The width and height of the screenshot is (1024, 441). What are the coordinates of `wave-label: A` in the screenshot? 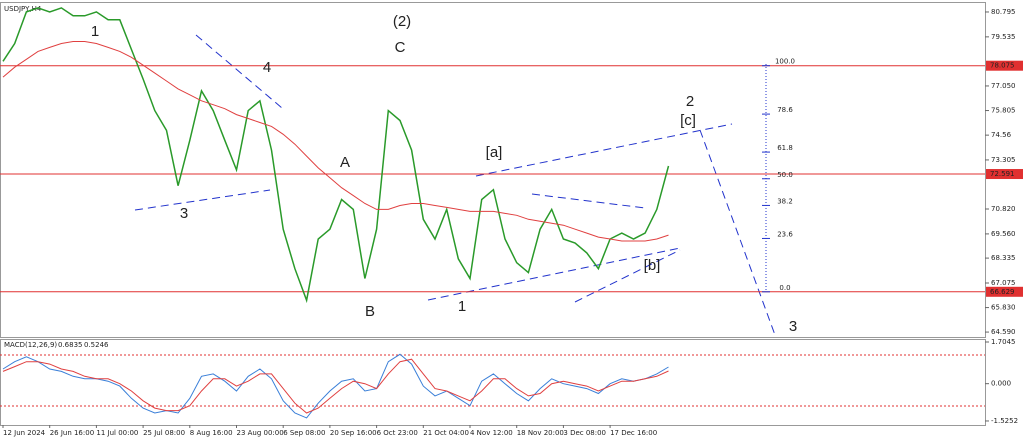 It's located at (345, 162).